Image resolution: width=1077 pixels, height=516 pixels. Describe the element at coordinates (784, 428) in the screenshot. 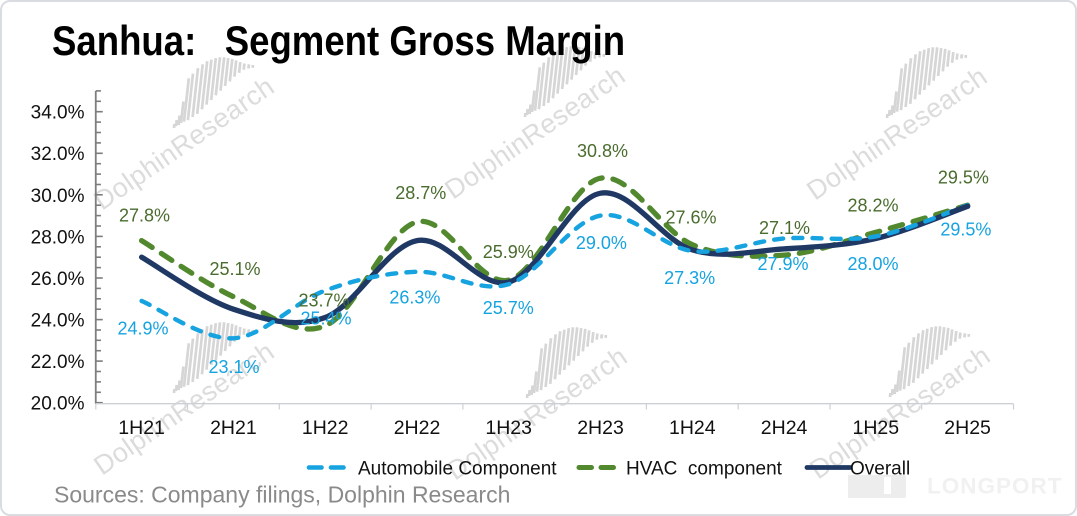

I see `svg-text: 2H24` at that location.